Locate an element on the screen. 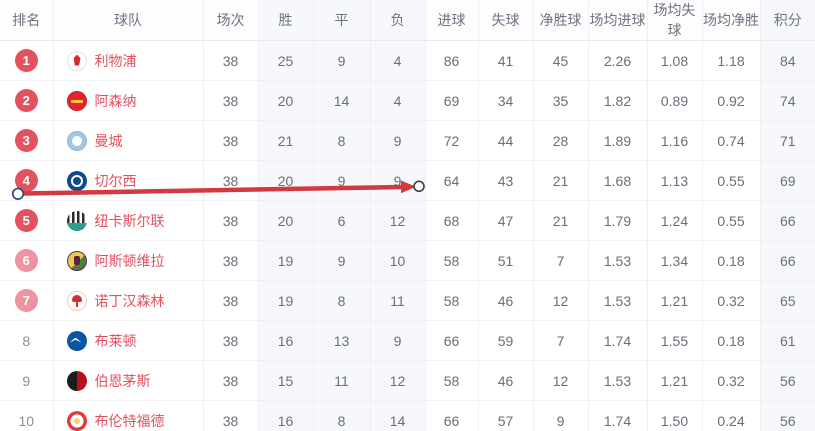 The image size is (815, 431). rank-cell: 10 is located at coordinates (26, 415).